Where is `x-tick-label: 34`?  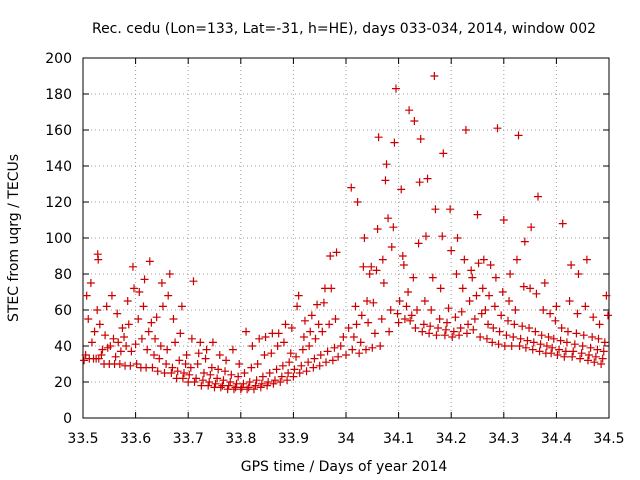 x-tick-label: 34 is located at coordinates (346, 439).